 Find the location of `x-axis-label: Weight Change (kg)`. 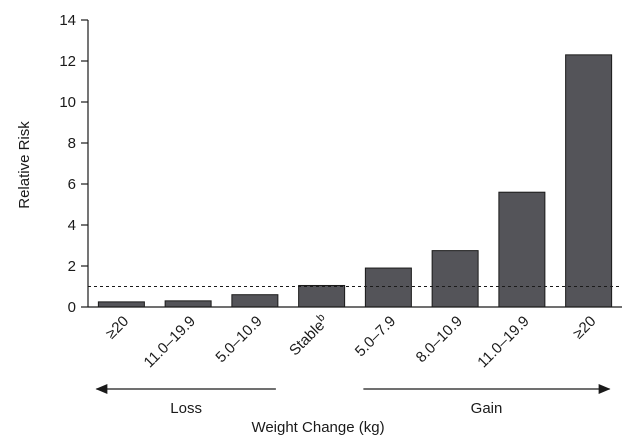

x-axis-label: Weight Change (kg) is located at coordinates (317, 427).